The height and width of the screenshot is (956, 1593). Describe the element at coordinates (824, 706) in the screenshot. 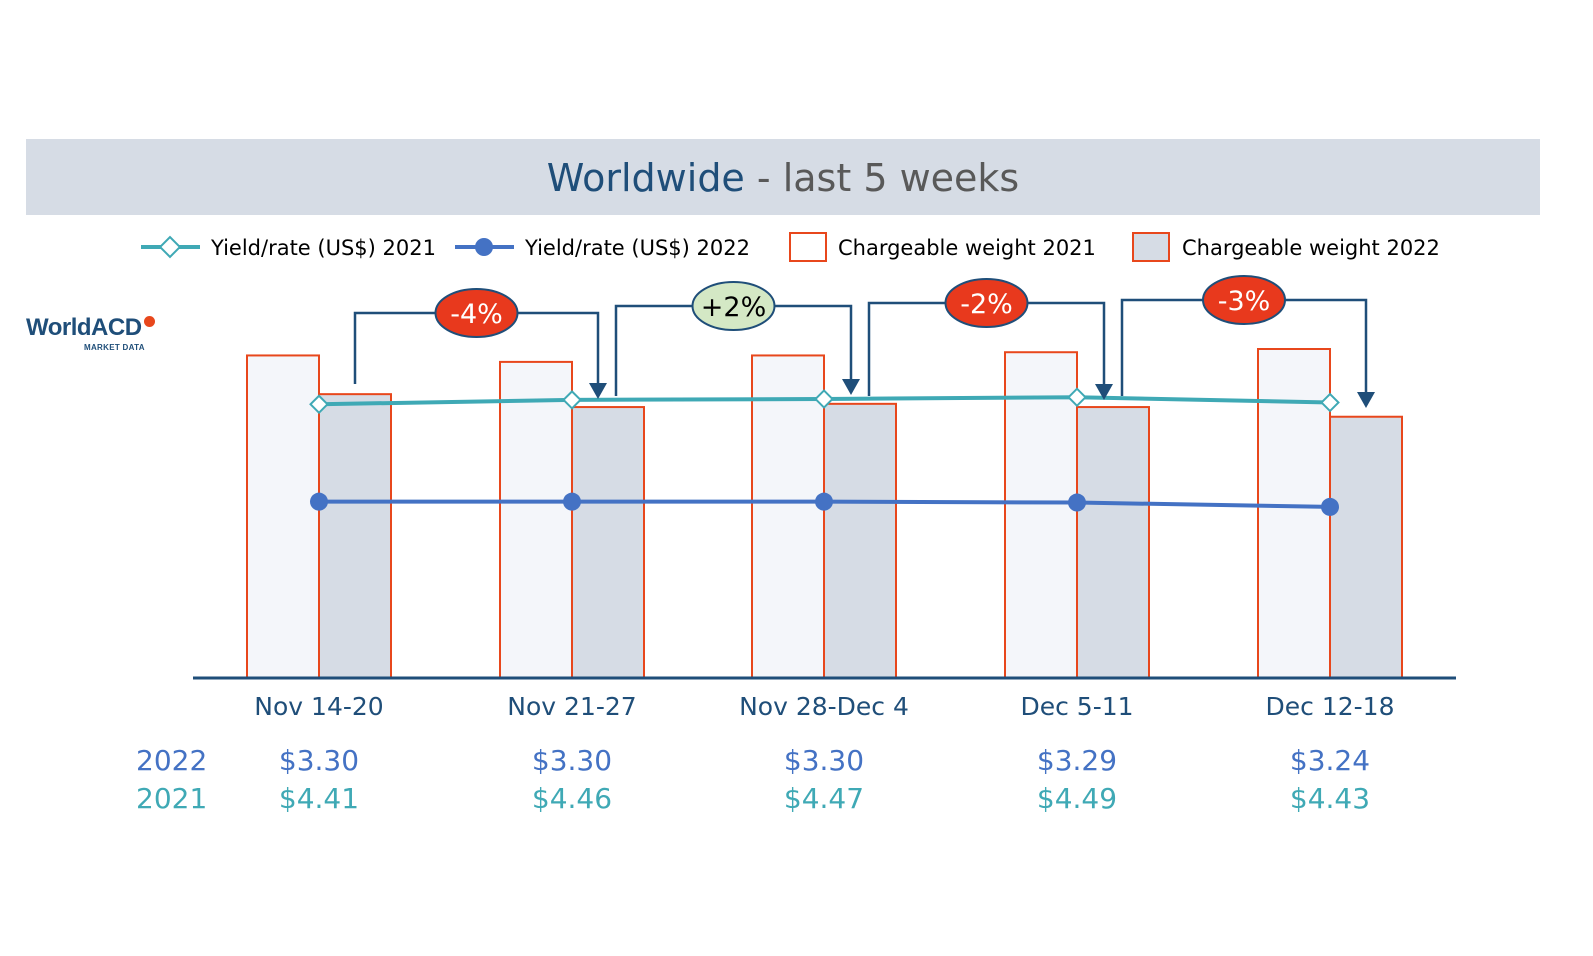

I see `x-tick-label: Nov 28-Dec 4` at that location.